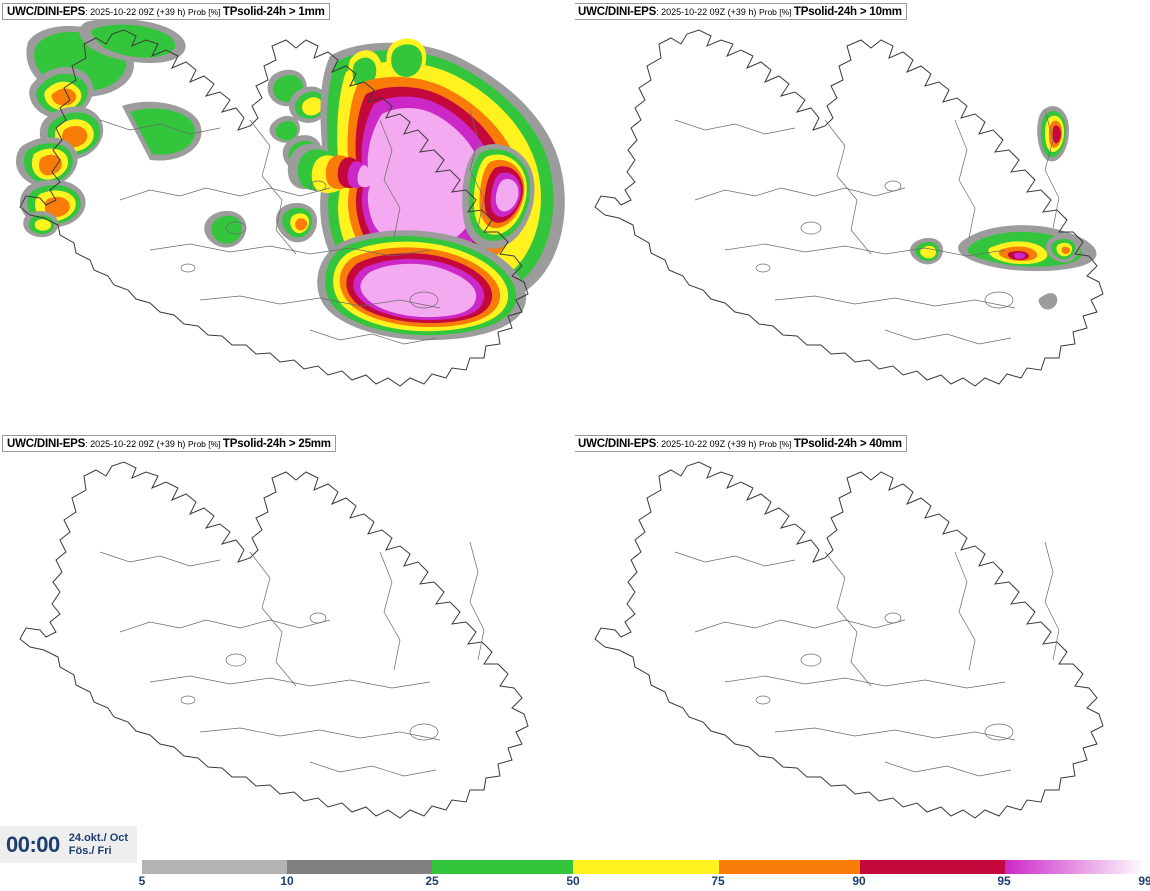  I want to click on colorbar-tick-75: 75, so click(718, 881).